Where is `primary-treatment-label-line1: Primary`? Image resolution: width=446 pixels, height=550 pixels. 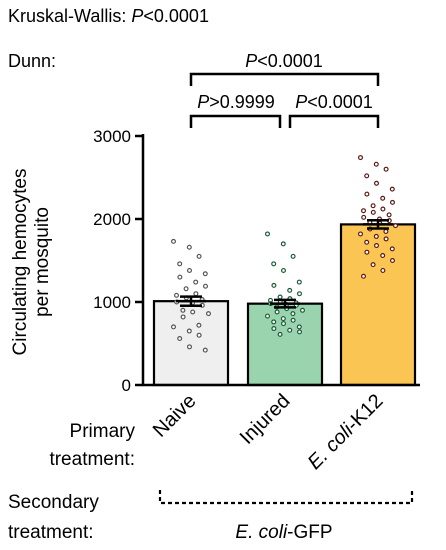
primary-treatment-label-line1: Primary is located at coordinates (103, 431).